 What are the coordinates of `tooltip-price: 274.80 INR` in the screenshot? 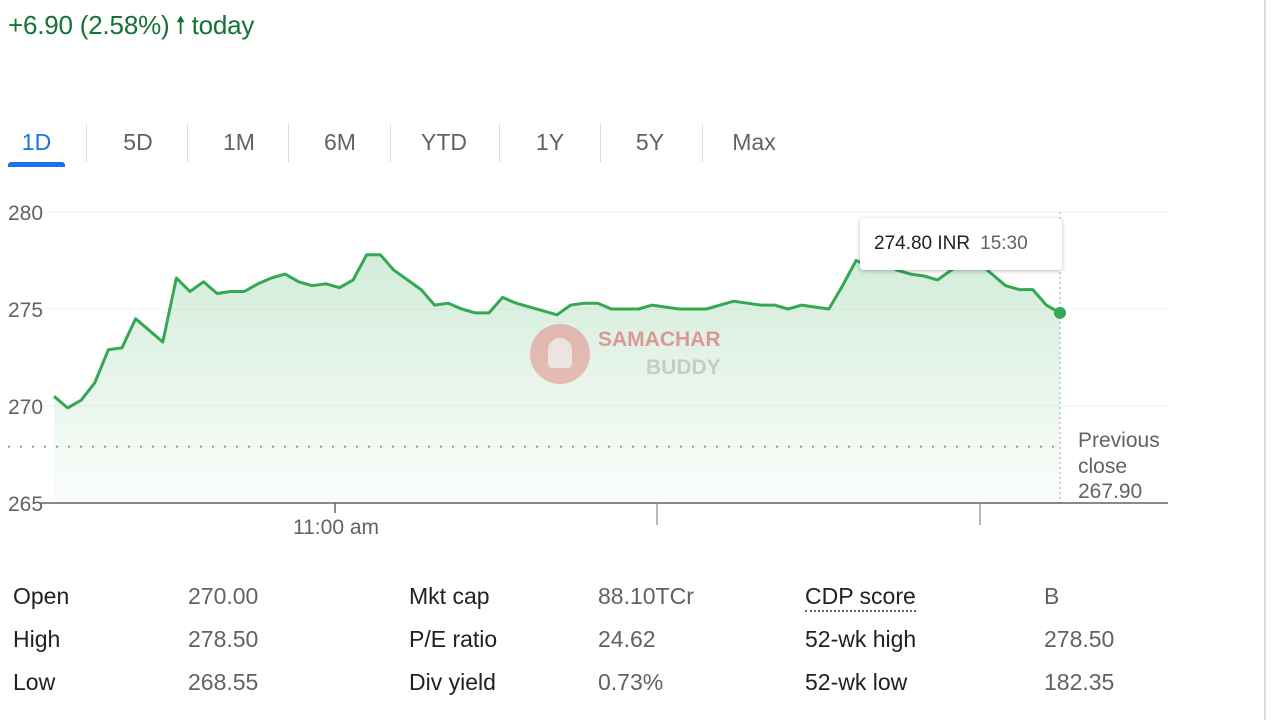 It's located at (922, 243).